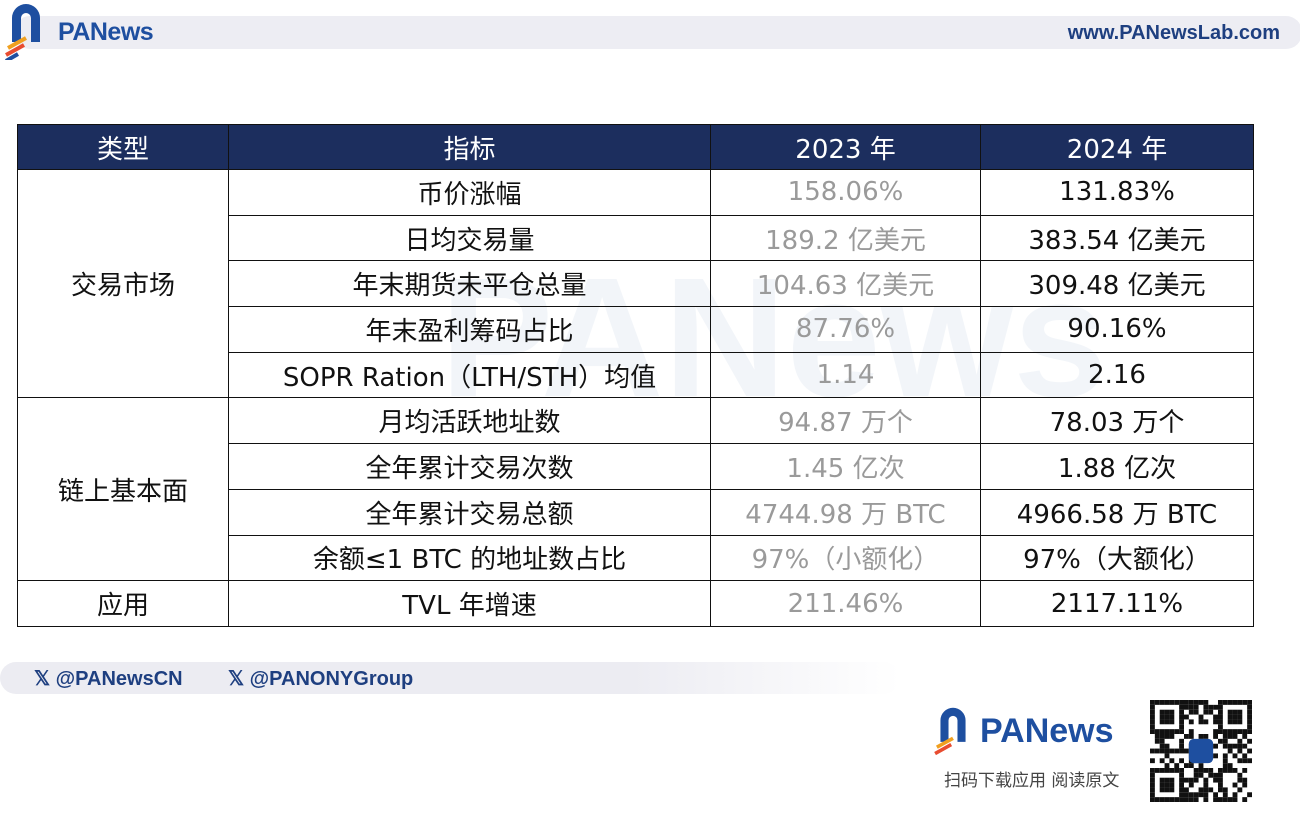 This screenshot has width=1300, height=814. I want to click on social-x-panonygroup: 𝕏 @PANONYGroup, so click(321, 679).